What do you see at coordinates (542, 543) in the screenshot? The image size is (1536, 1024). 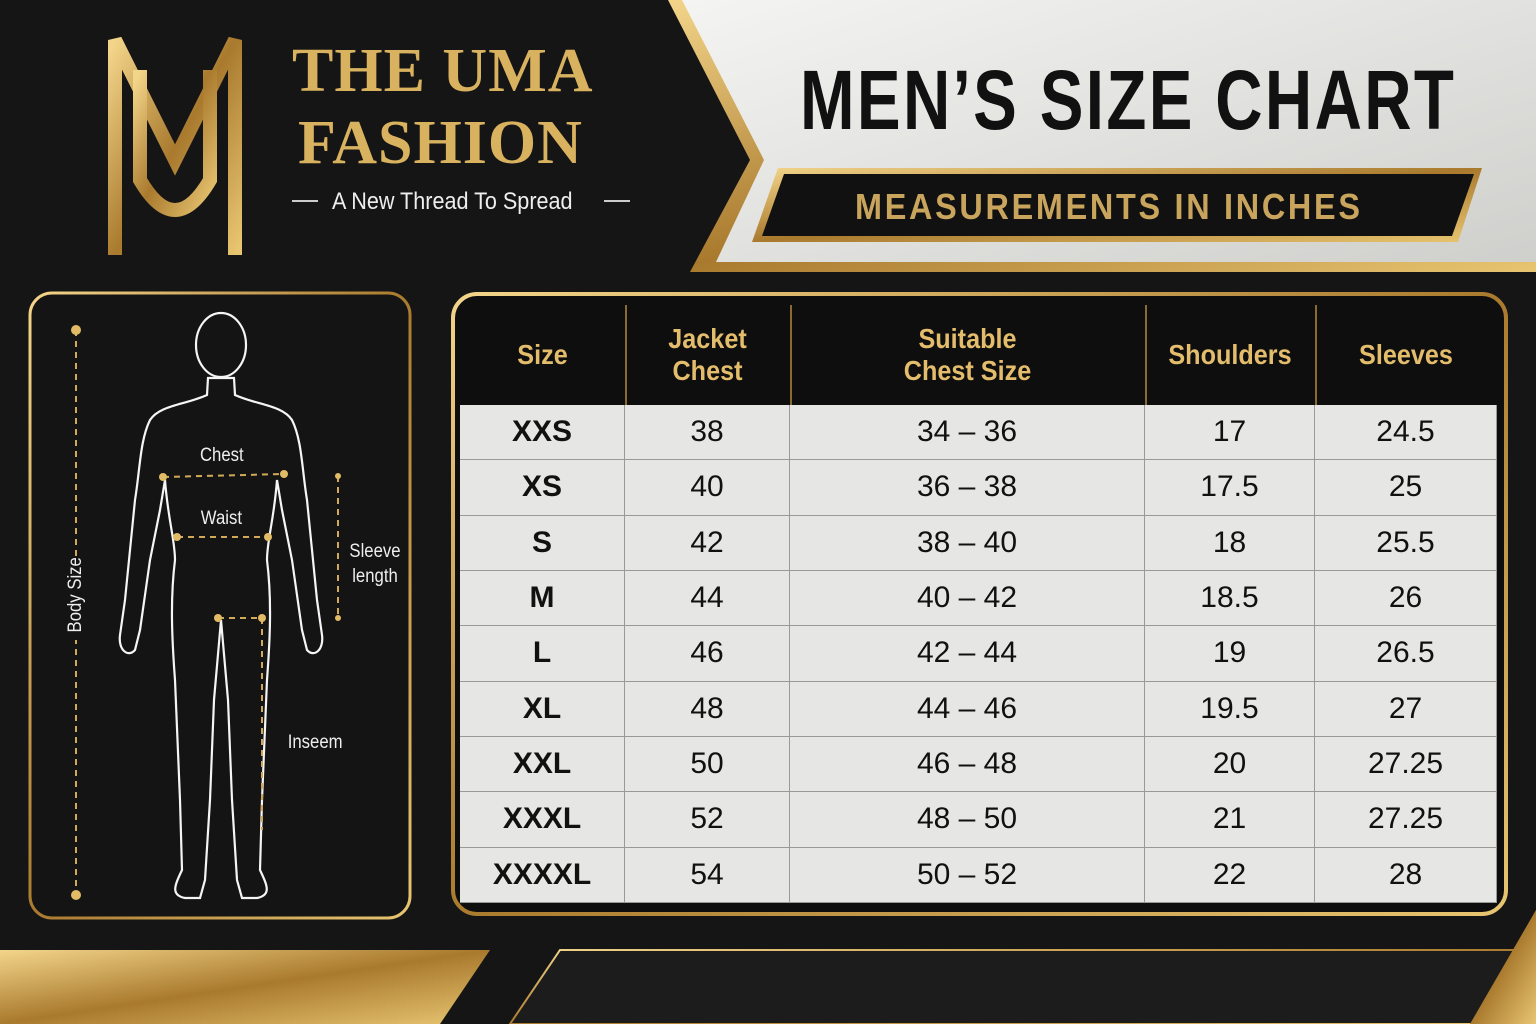 I see `table-cell: S` at bounding box center [542, 543].